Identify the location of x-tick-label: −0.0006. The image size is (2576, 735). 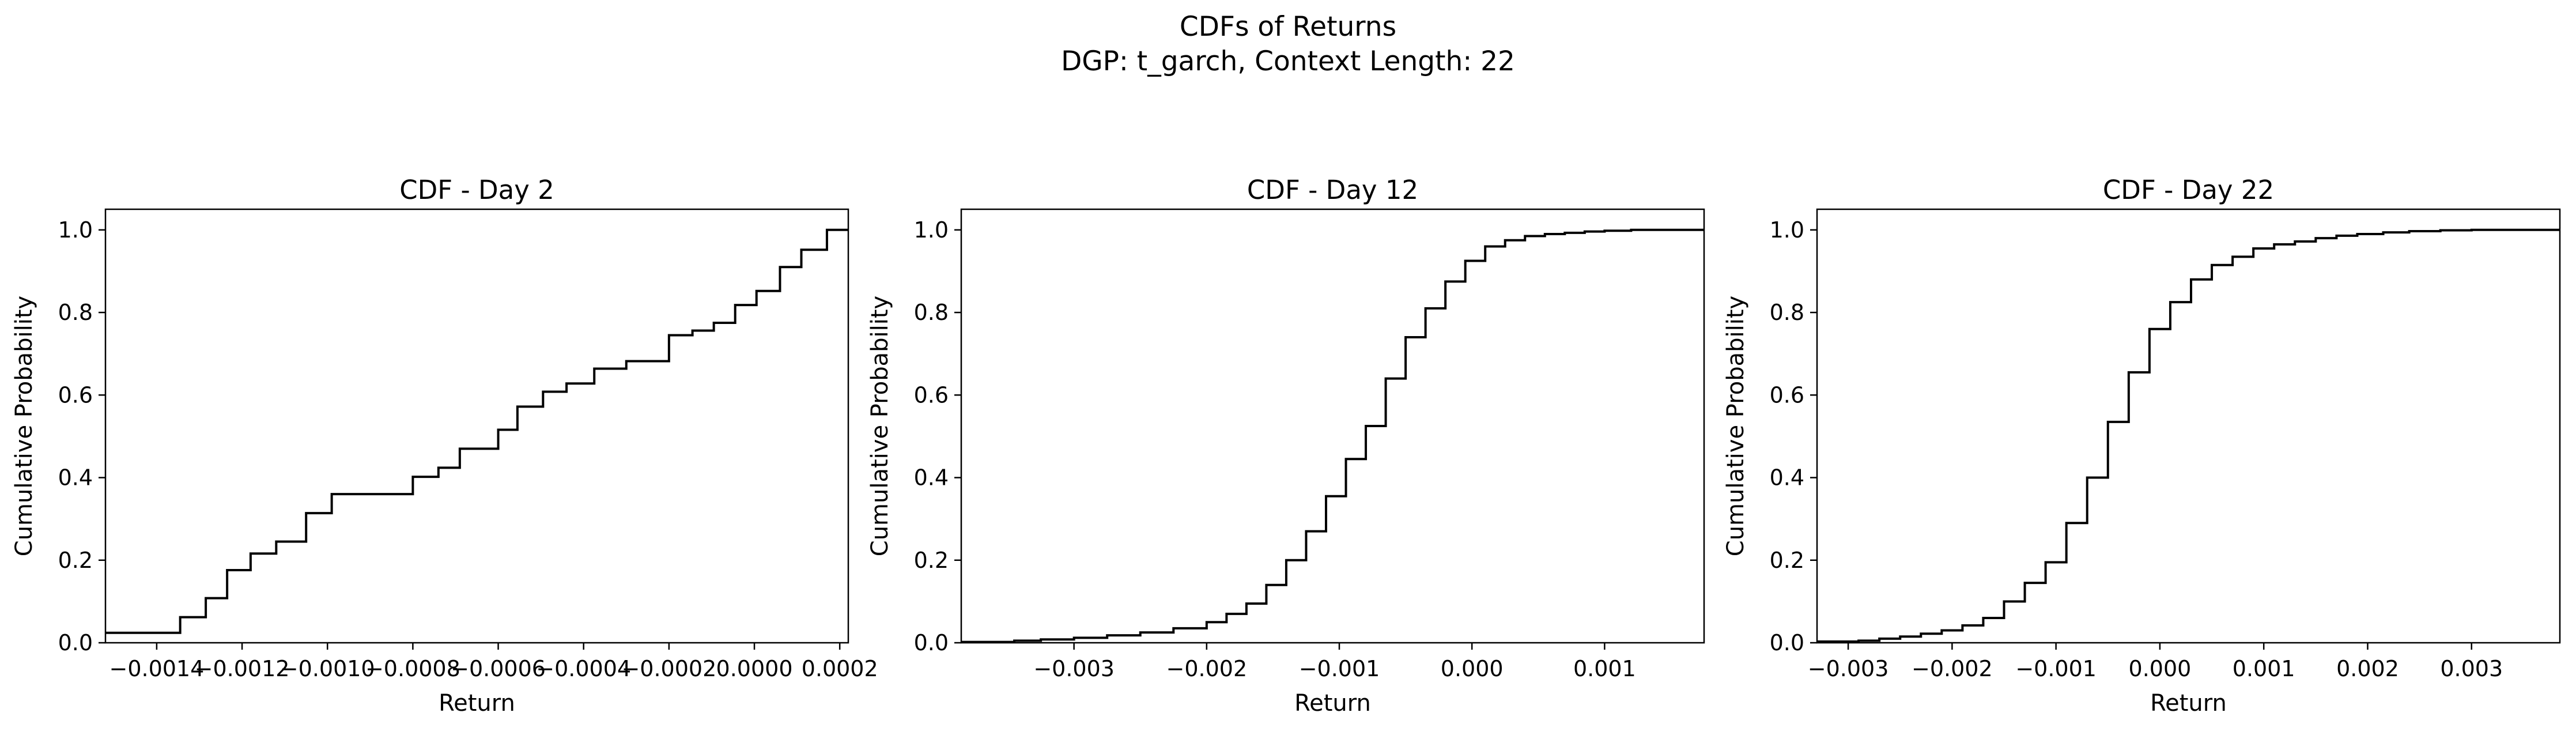
(498, 668).